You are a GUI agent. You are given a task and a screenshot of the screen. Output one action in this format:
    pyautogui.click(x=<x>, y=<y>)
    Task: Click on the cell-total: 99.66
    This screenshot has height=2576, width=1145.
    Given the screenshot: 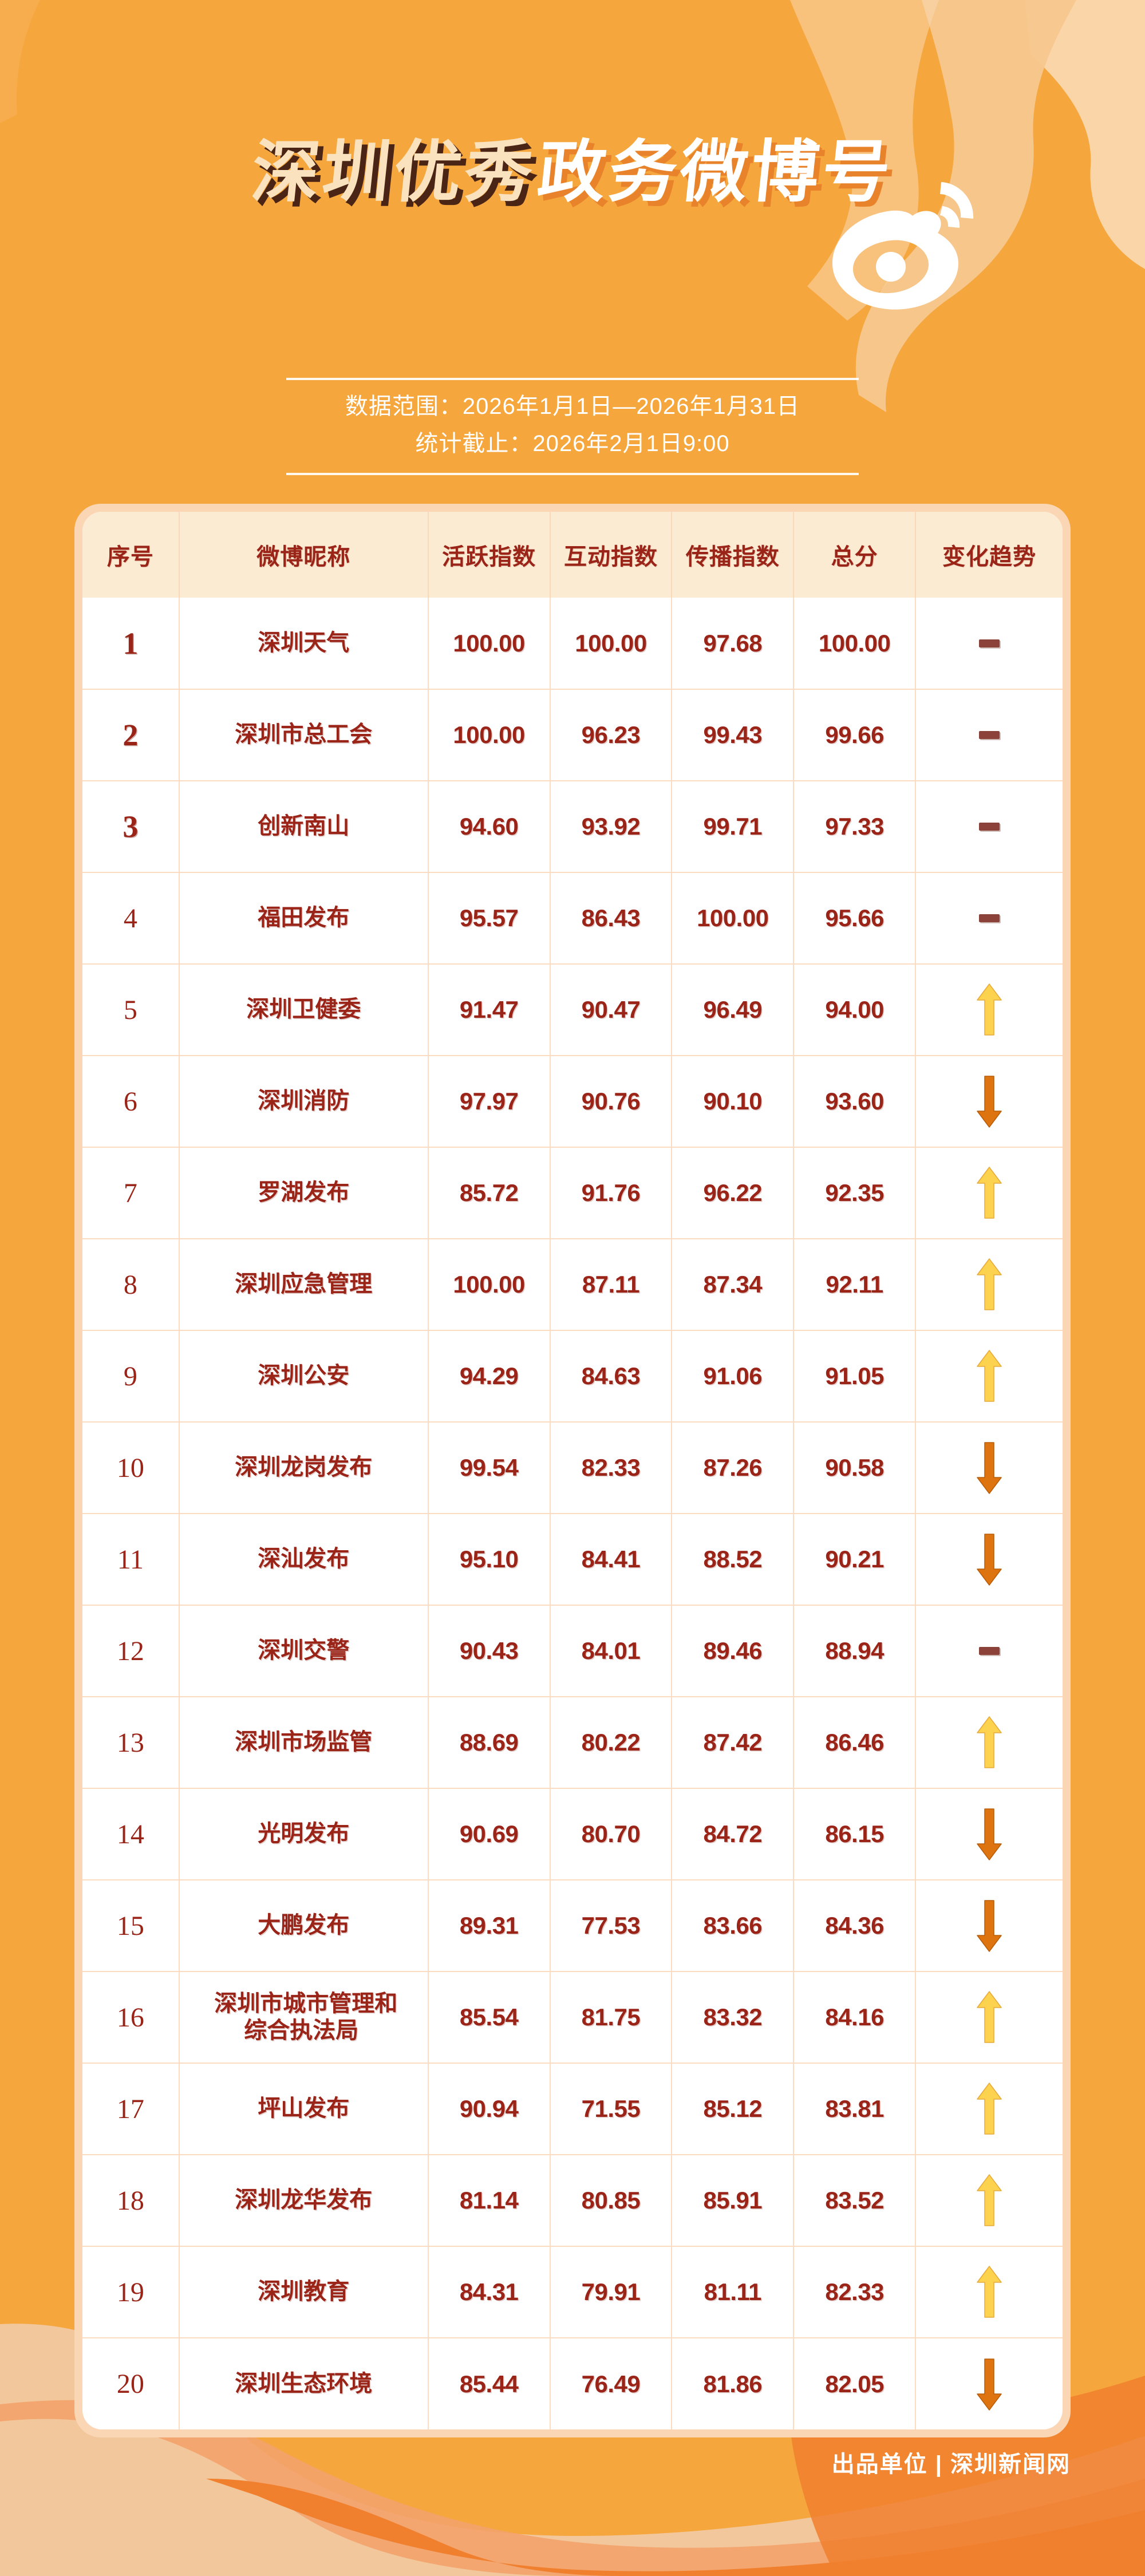 What is the action you would take?
    pyautogui.click(x=855, y=735)
    